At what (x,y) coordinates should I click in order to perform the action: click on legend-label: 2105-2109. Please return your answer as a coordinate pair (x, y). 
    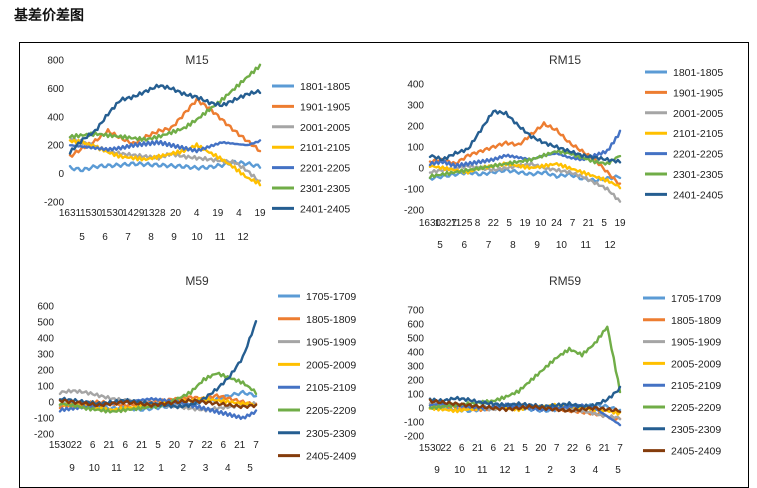
    Looking at the image, I should click on (331, 388).